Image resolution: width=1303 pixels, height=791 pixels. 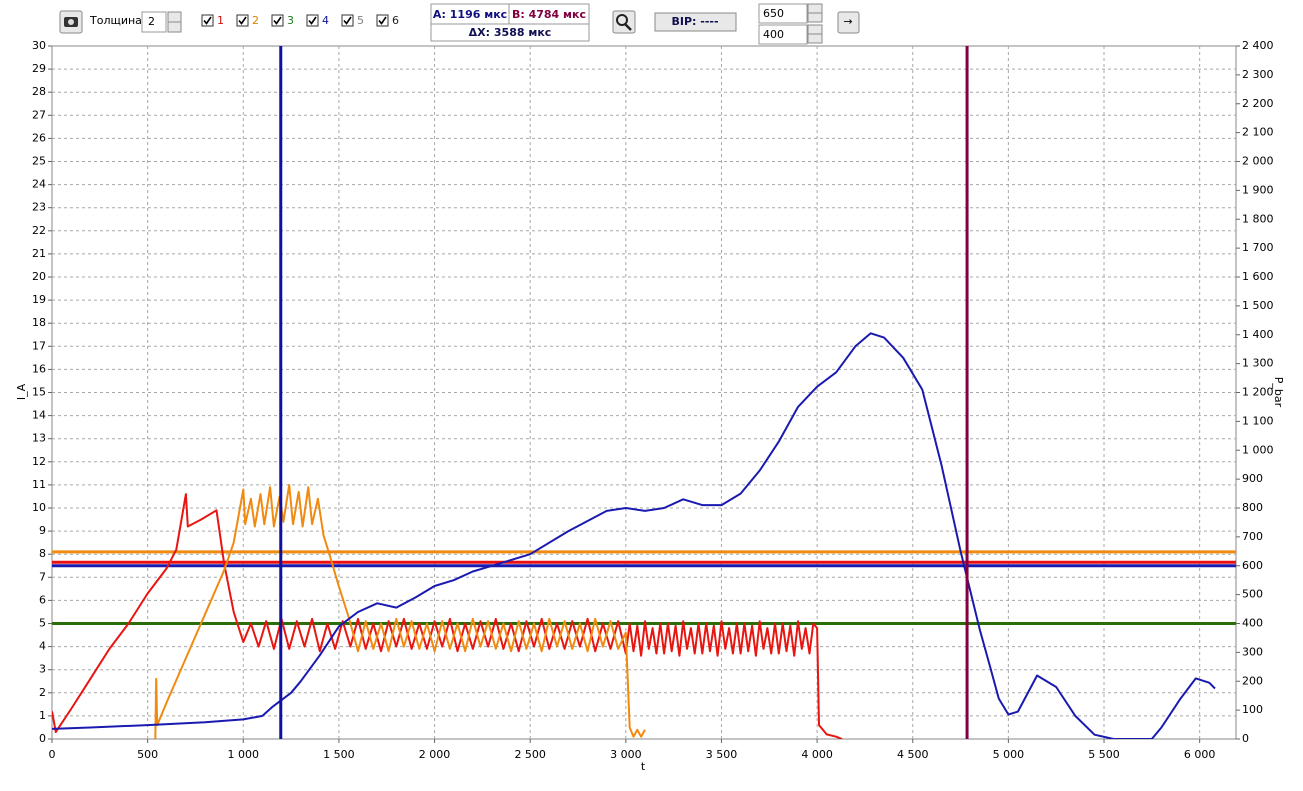 I want to click on camera-lens, so click(x=71, y=22).